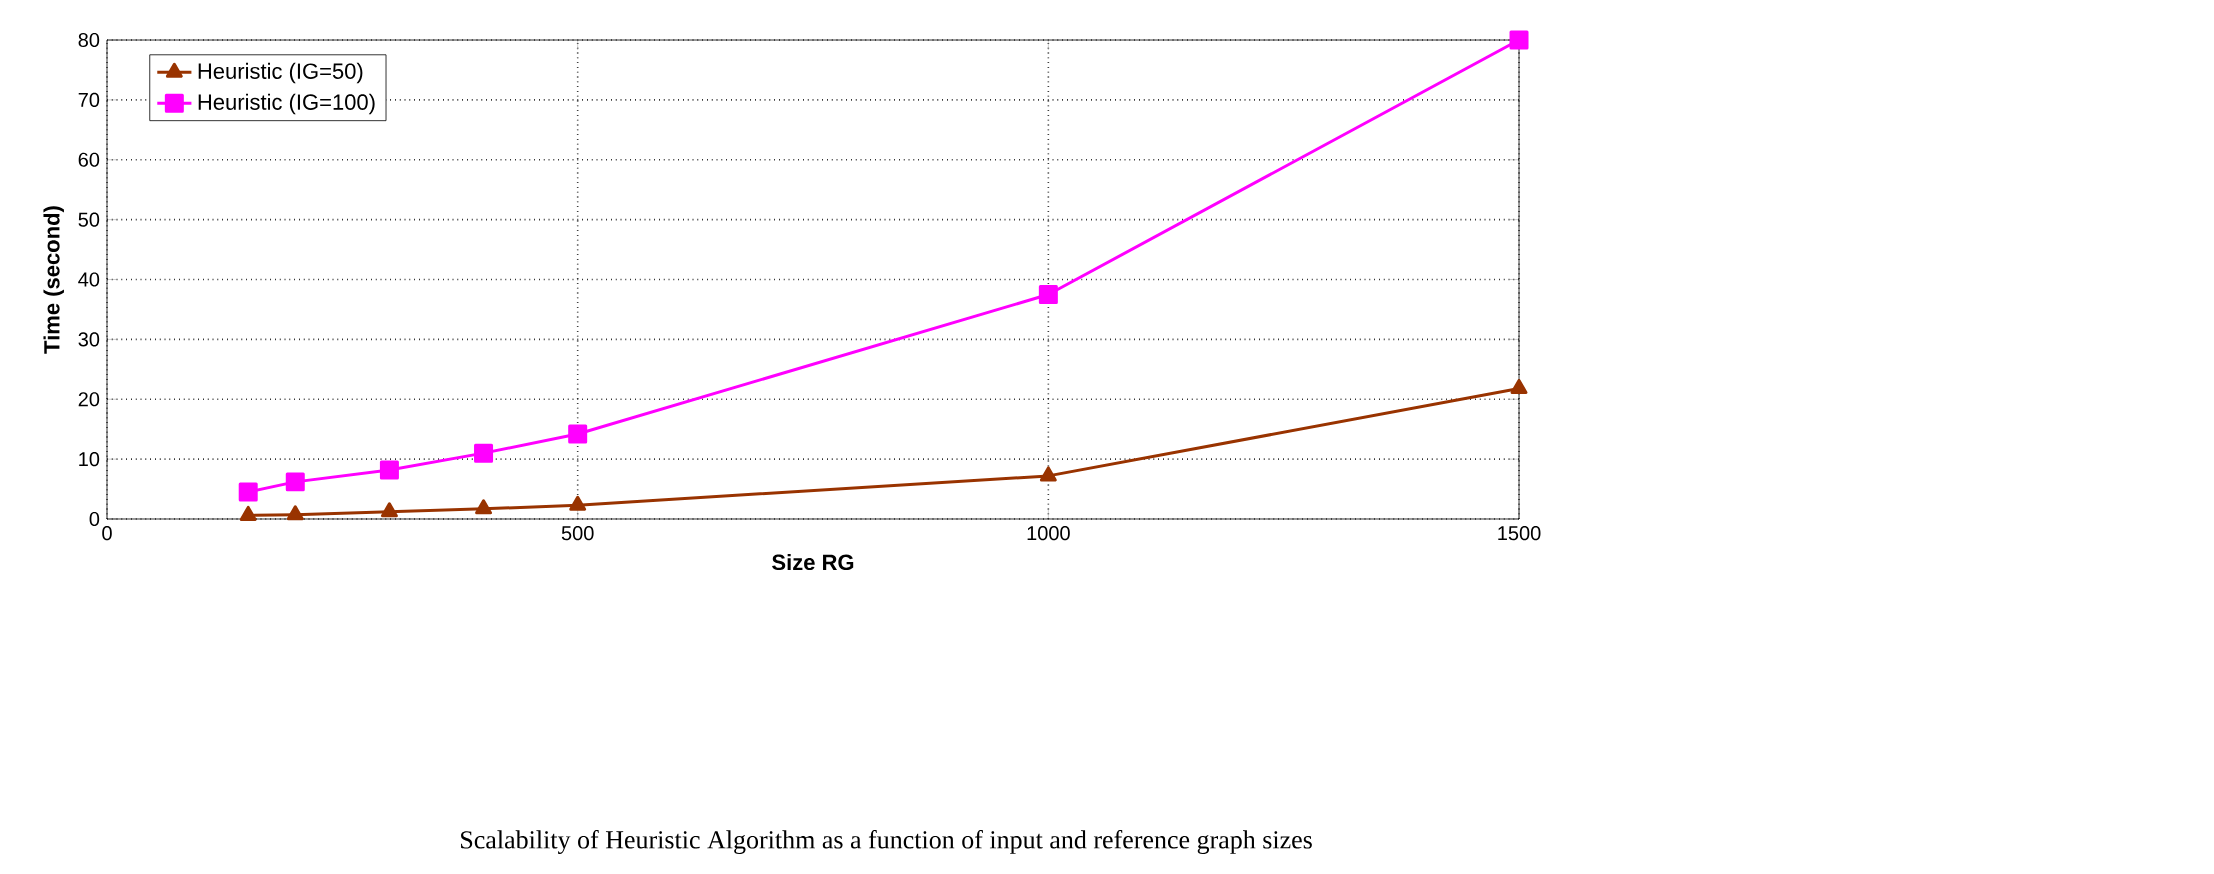  I want to click on legend-label: Heuristic (IG=100), so click(286, 104).